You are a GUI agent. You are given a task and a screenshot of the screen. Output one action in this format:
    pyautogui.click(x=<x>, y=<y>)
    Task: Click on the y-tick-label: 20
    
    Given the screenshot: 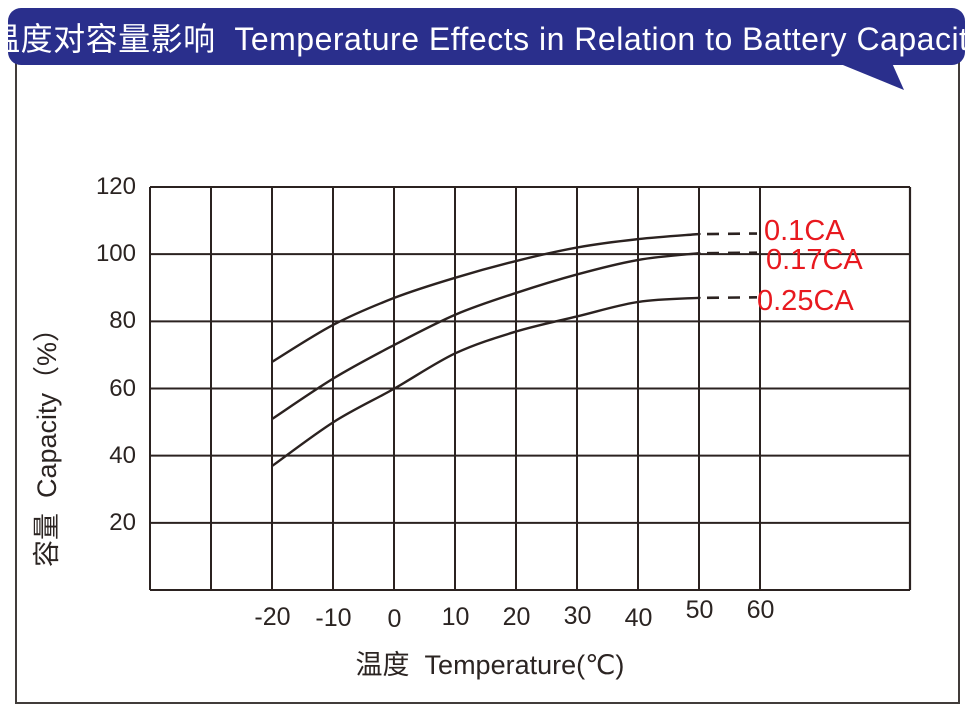 What is the action you would take?
    pyautogui.click(x=122, y=522)
    